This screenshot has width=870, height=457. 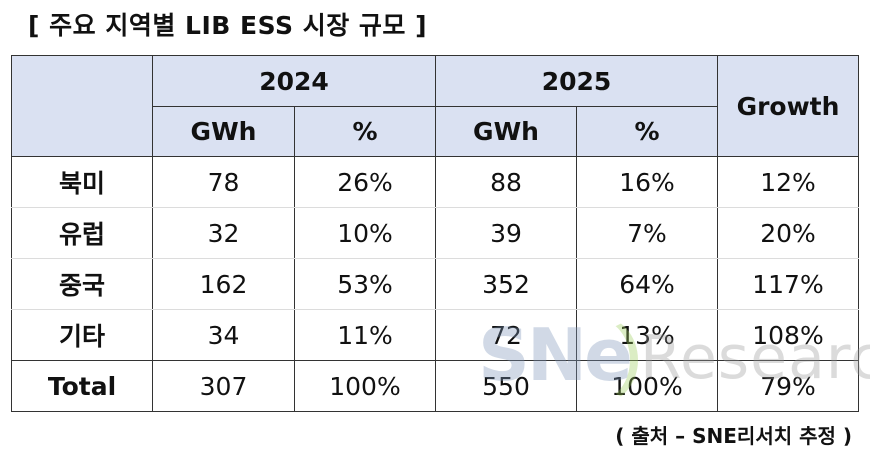 I want to click on table-row: 북미 78 26% 88 16% 12%, so click(x=435, y=182).